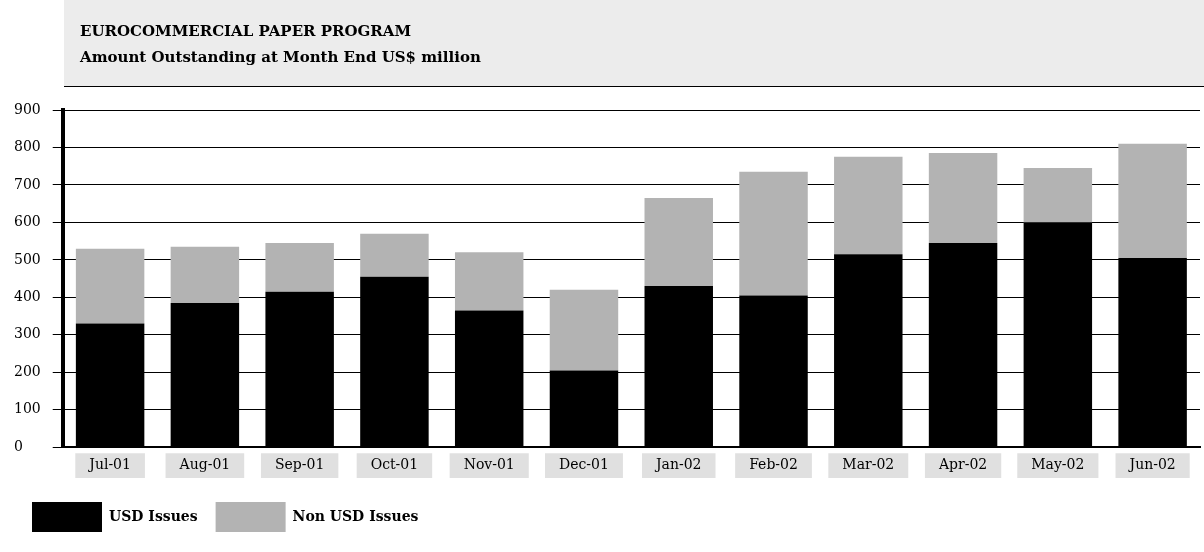  Describe the element at coordinates (299, 464) in the screenshot. I see `x-tick-label: Sep-01` at that location.